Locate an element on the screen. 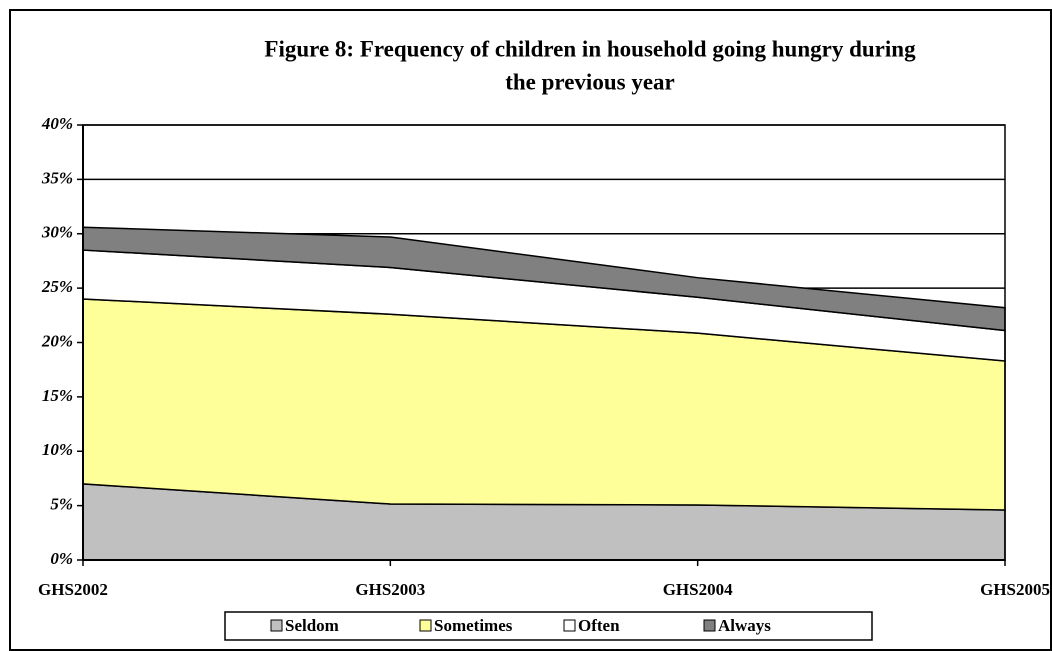 This screenshot has width=1052, height=651. legend-label: Always is located at coordinates (744, 625).